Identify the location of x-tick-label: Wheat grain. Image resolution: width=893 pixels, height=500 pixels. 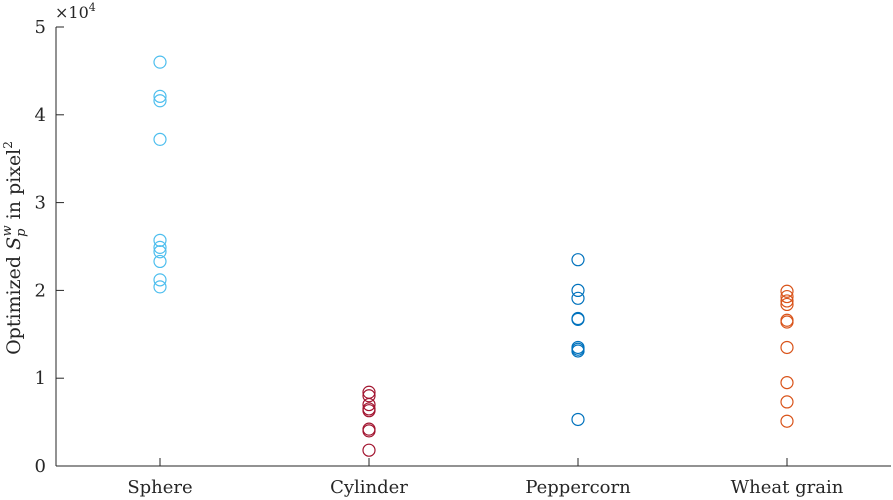
(787, 487).